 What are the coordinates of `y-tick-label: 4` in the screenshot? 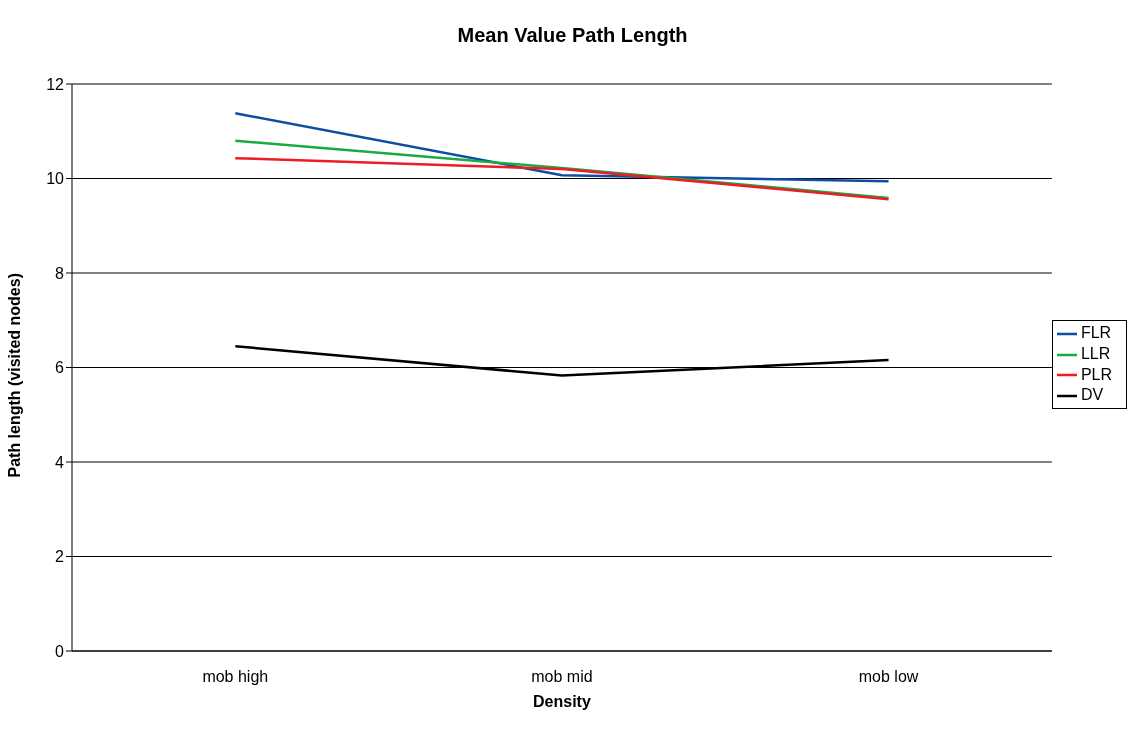 It's located at (60, 462).